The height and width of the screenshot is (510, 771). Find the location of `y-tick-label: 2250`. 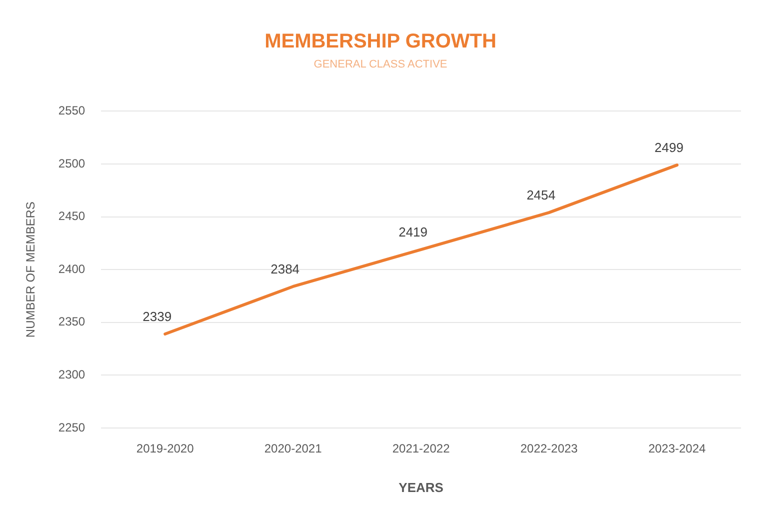

y-tick-label: 2250 is located at coordinates (72, 427).